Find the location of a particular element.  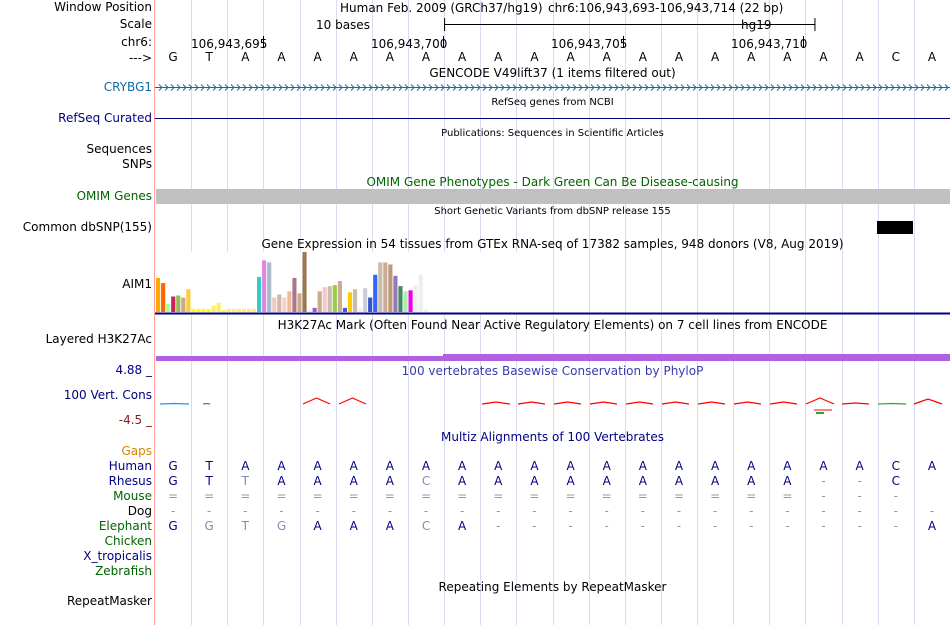

track-title-repeatmasker: Repeating Elements by RepeatMasker is located at coordinates (552, 587).